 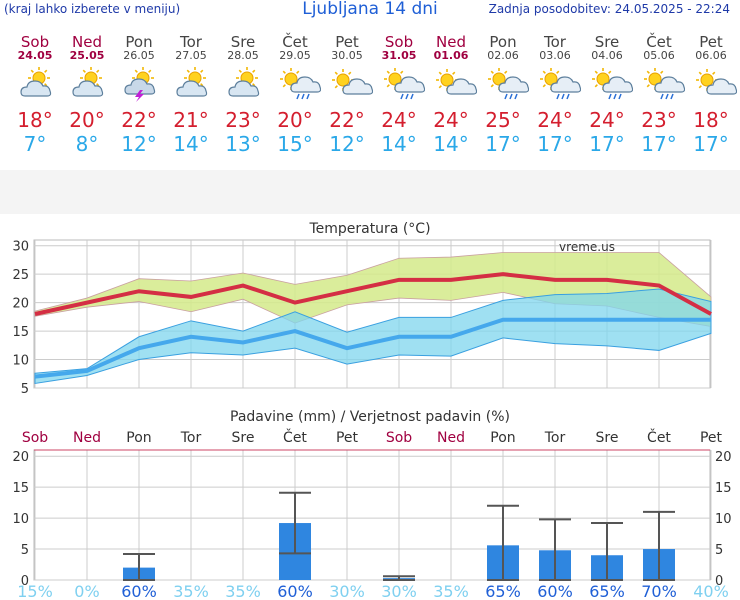 What do you see at coordinates (20, 247) in the screenshot?
I see `temperature-tick-label: 30` at bounding box center [20, 247].